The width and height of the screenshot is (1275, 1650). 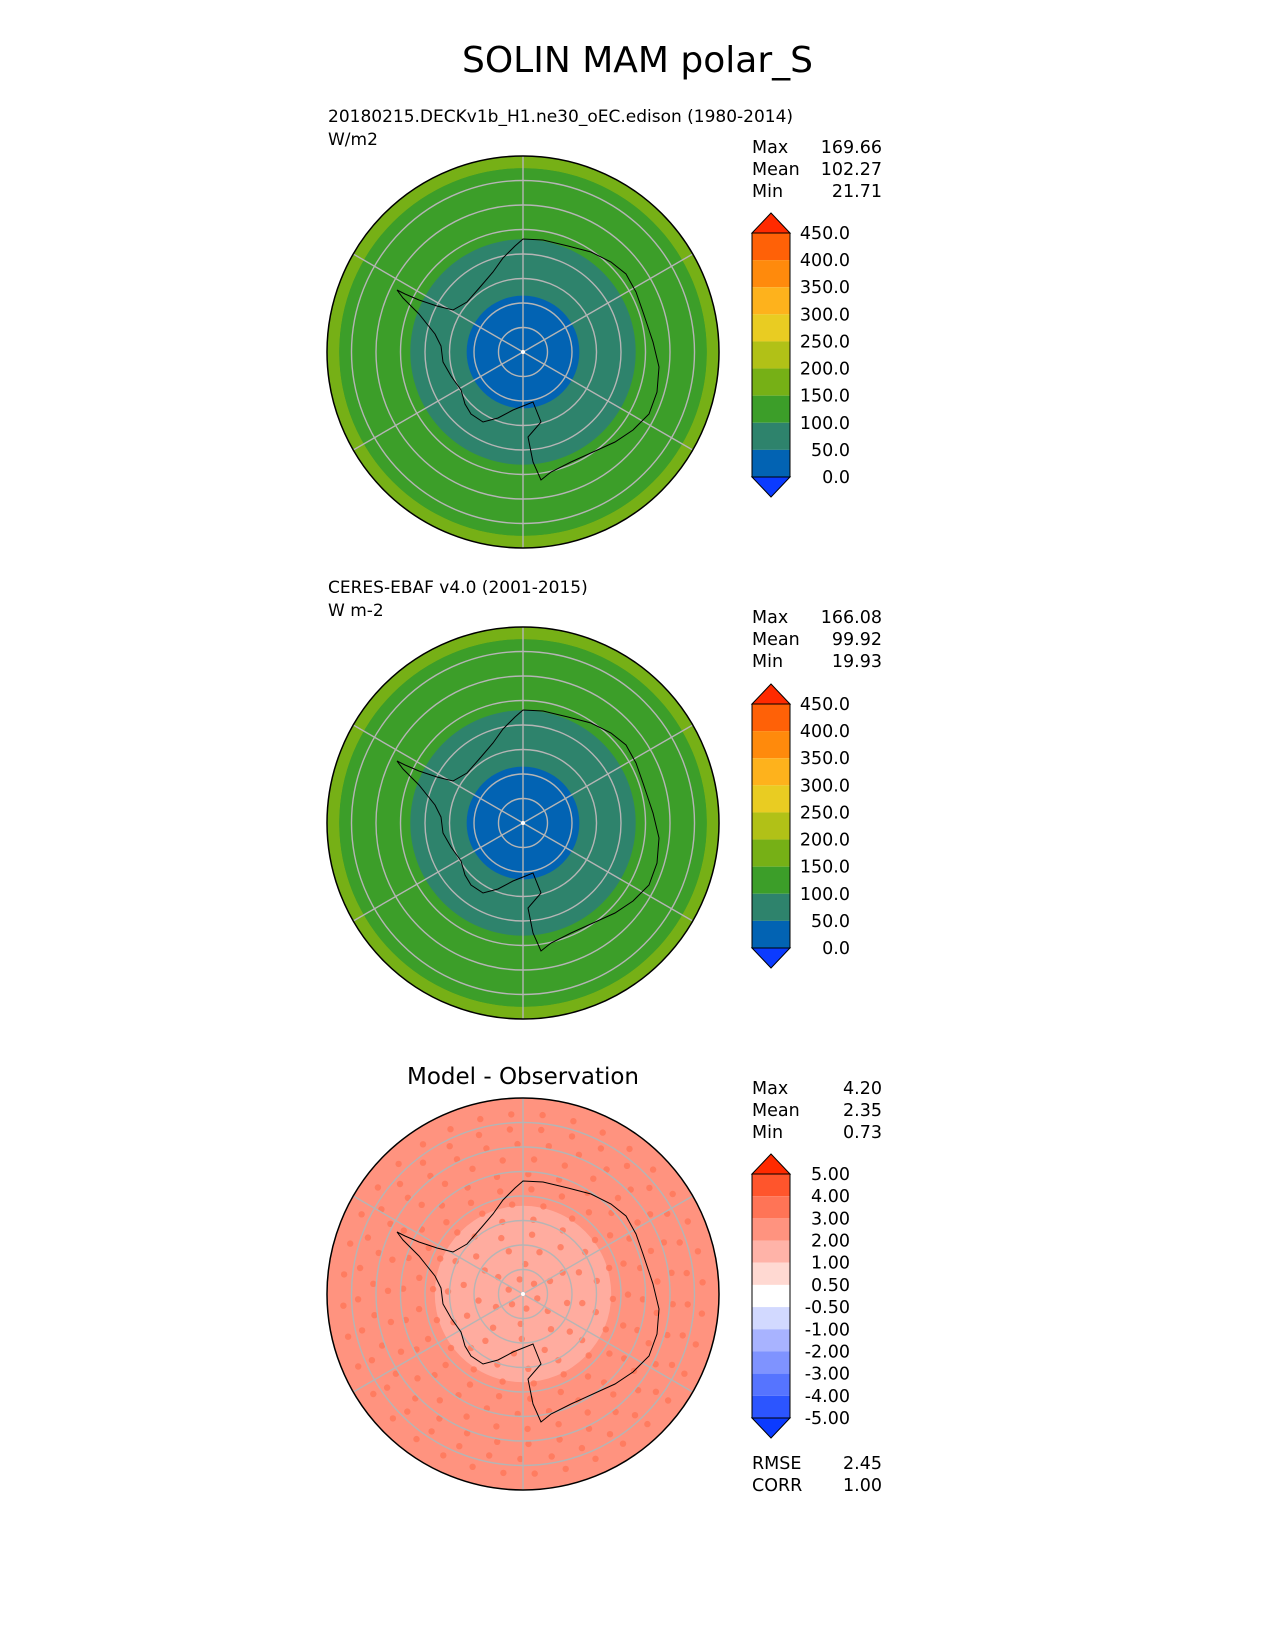 What do you see at coordinates (830, 1242) in the screenshot?
I see `colorbar-tick-label: 2.00` at bounding box center [830, 1242].